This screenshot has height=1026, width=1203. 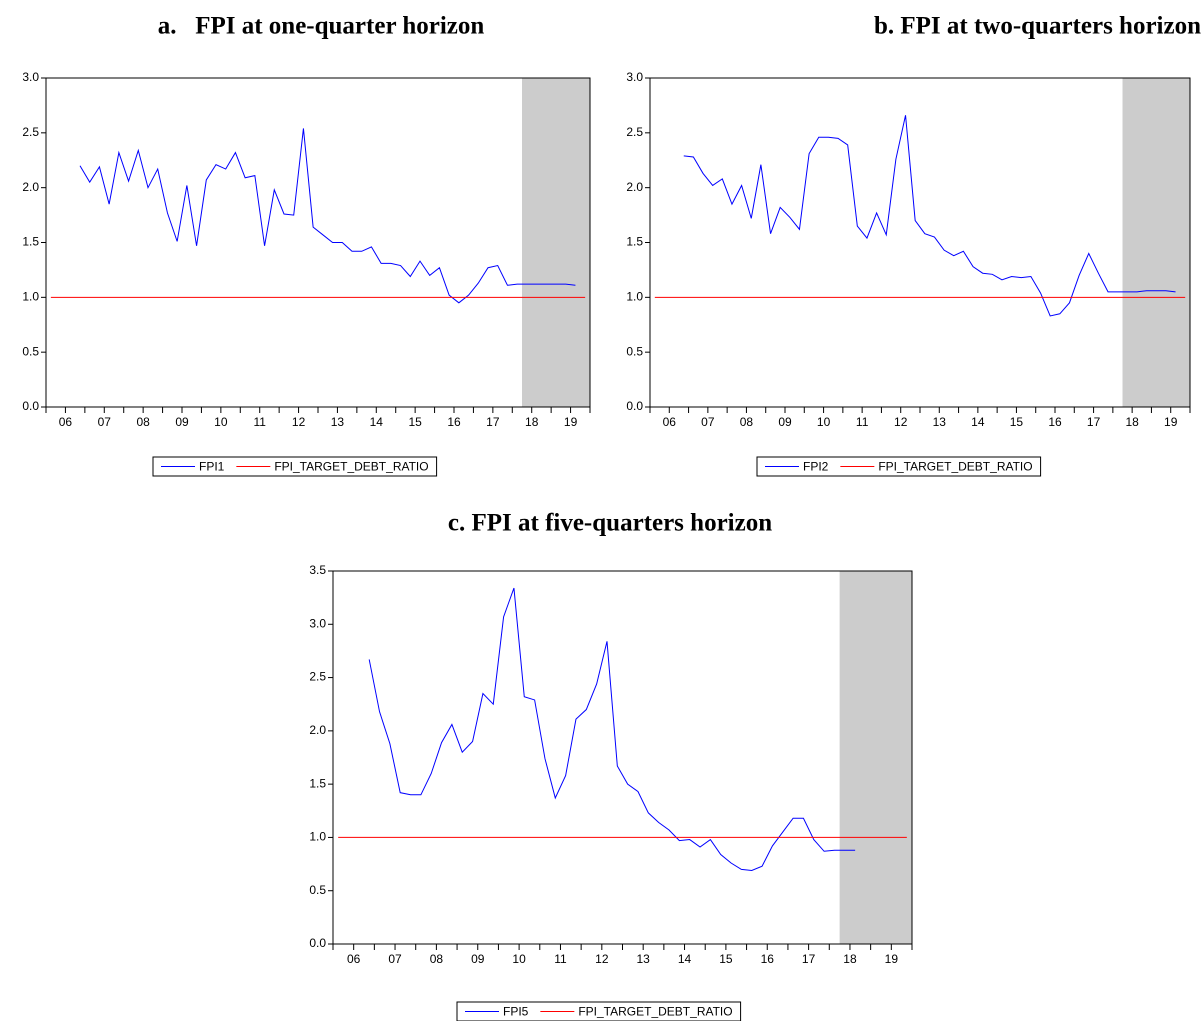 I want to click on legend: FPI1 FPI_TARGET_DEBT_RATIO, so click(x=295, y=466).